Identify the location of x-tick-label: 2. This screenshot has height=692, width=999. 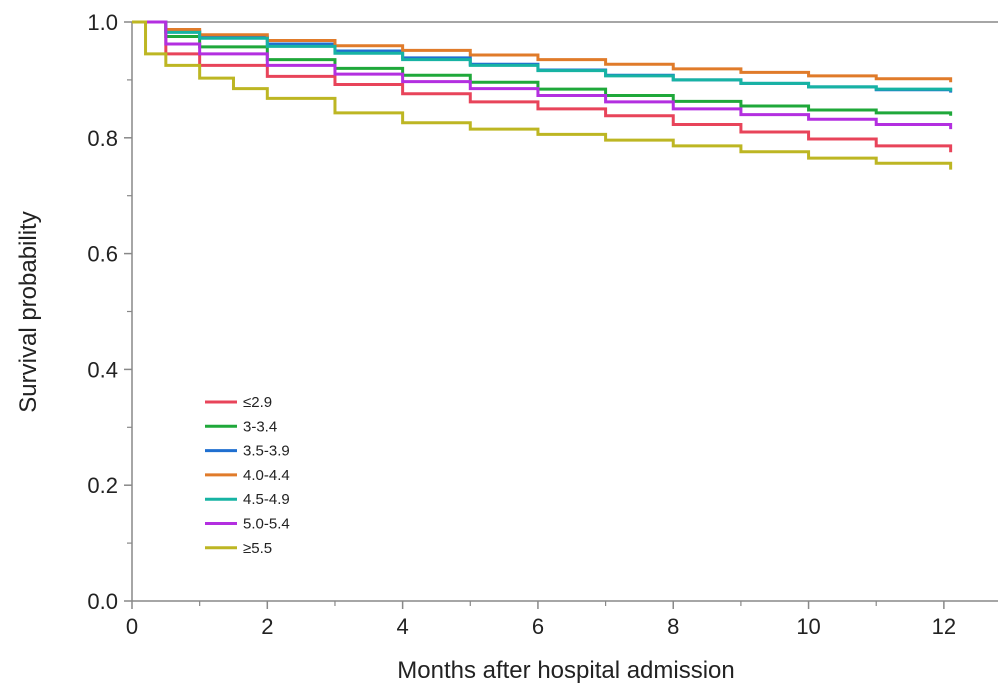
(267, 626).